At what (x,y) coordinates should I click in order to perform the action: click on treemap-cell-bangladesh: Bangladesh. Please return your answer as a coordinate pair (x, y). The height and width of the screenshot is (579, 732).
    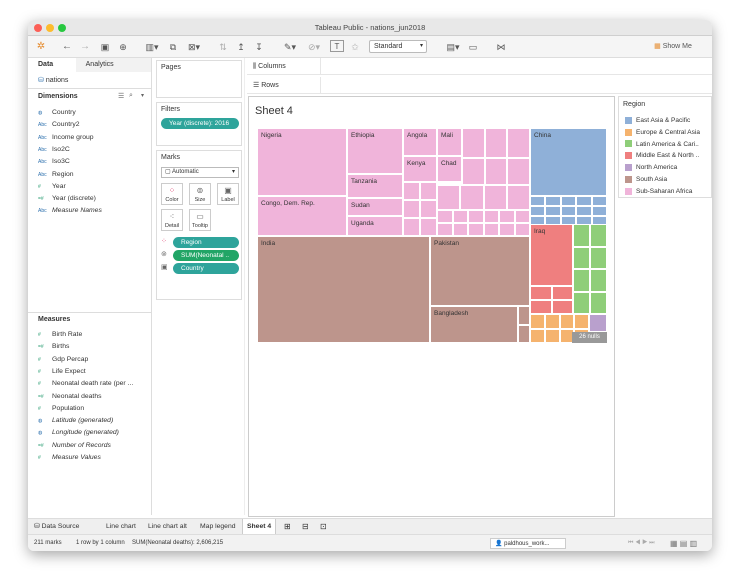
    Looking at the image, I should click on (474, 324).